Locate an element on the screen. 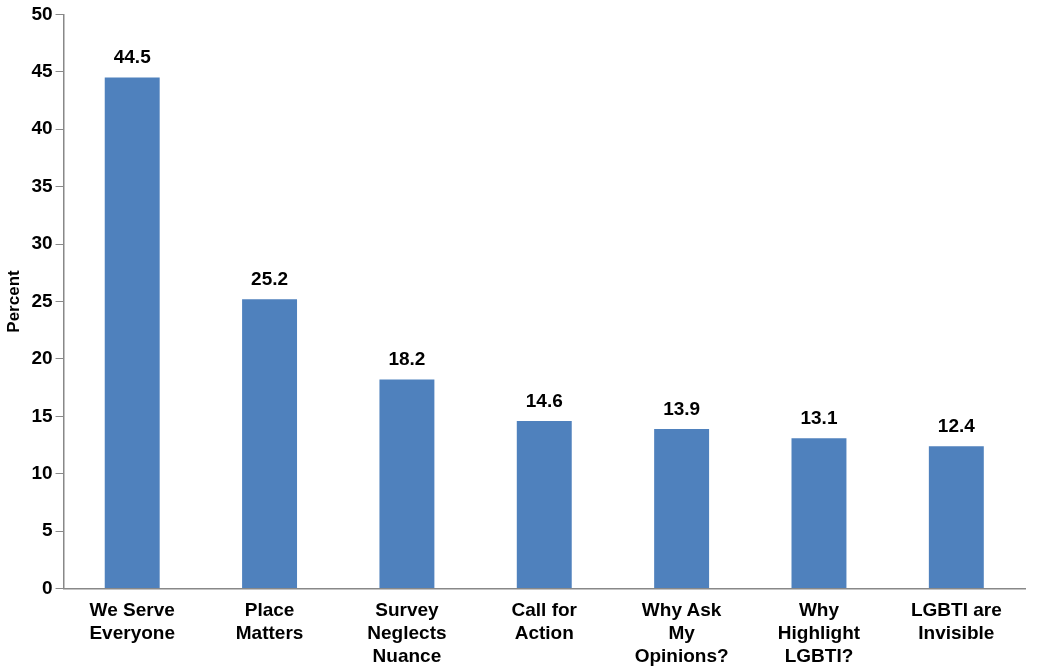 This screenshot has width=1045, height=671. y-tick-label: 50 is located at coordinates (42, 13).